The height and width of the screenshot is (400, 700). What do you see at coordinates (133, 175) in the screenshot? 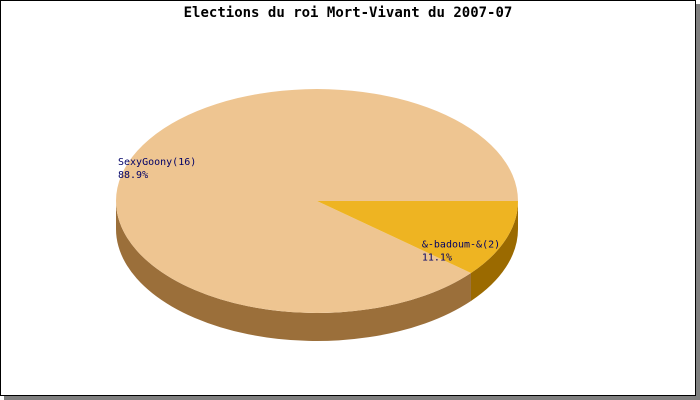
I see `slice-percent-0: 88.9%` at bounding box center [133, 175].